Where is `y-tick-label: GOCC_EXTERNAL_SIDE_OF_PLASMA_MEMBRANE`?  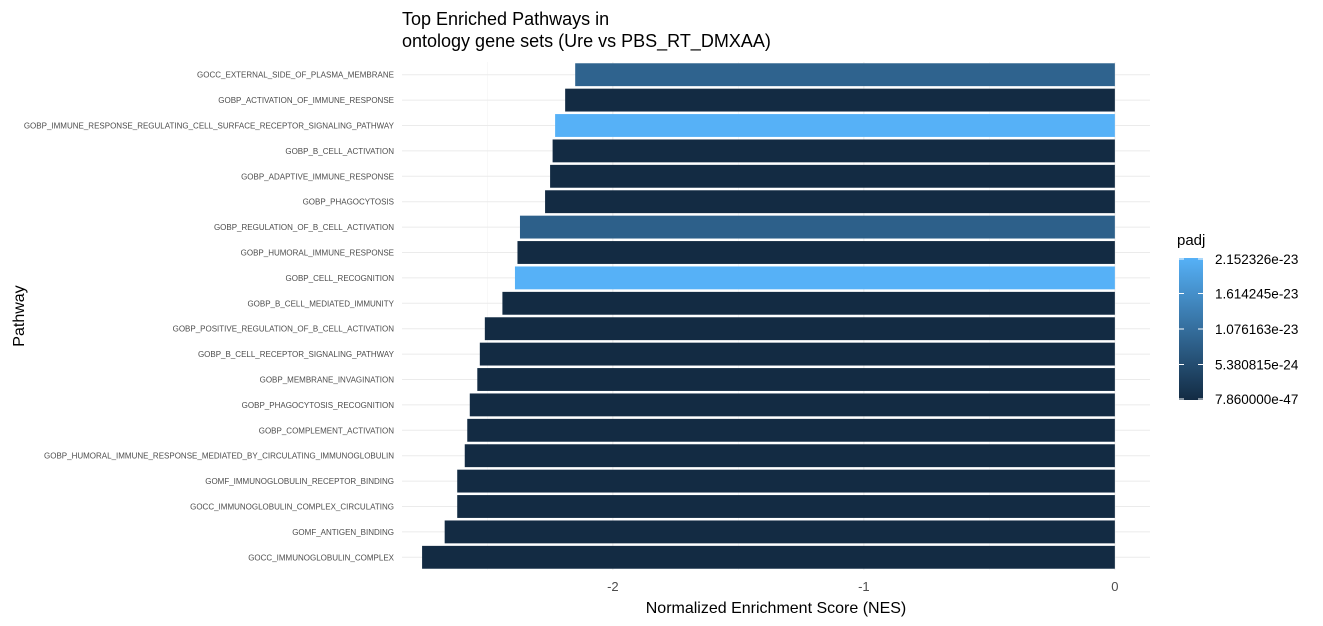 y-tick-label: GOCC_EXTERNAL_SIDE_OF_PLASMA_MEMBRANE is located at coordinates (295, 75).